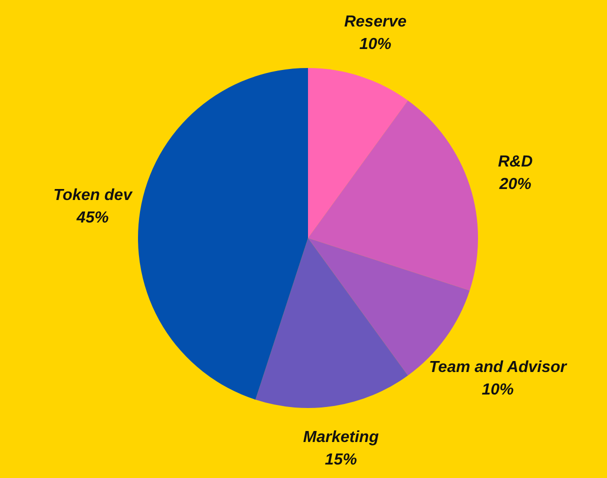 This screenshot has width=607, height=478. I want to click on data-label: 20%, so click(515, 185).